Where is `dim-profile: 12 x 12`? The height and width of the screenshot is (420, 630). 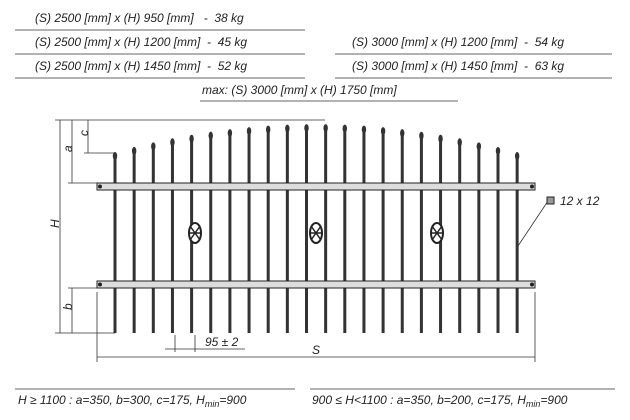
dim-profile: 12 x 12 is located at coordinates (580, 201).